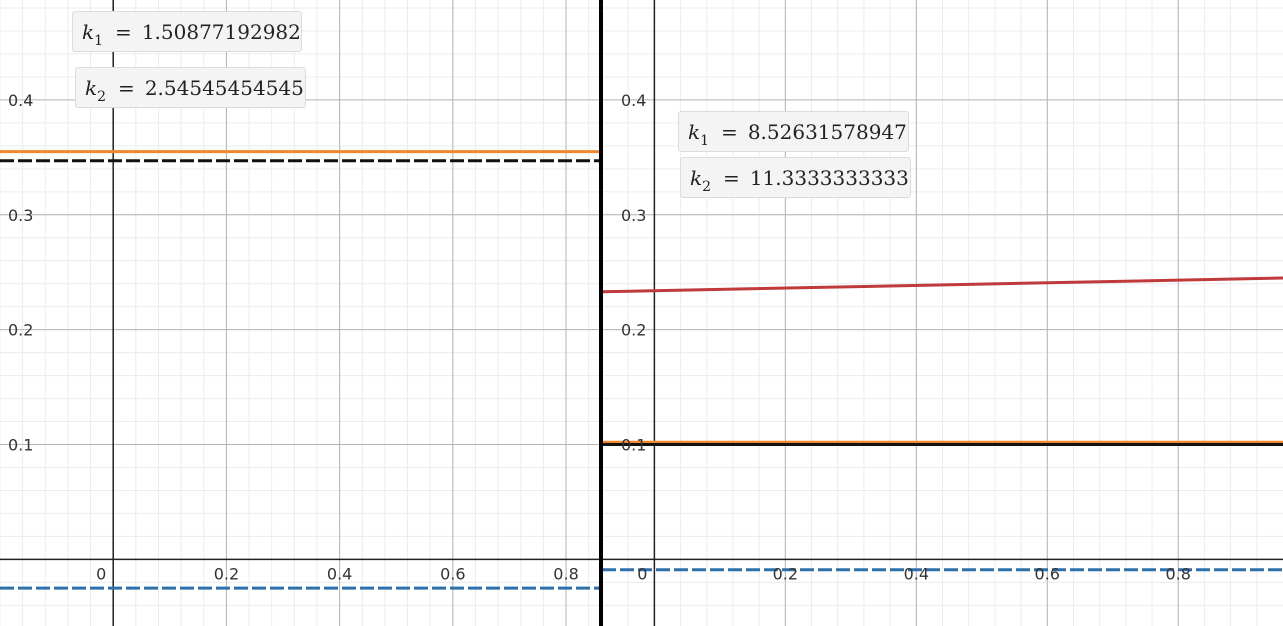 The height and width of the screenshot is (626, 1283). Describe the element at coordinates (731, 178) in the screenshot. I see `right-k2-equals: =` at that location.